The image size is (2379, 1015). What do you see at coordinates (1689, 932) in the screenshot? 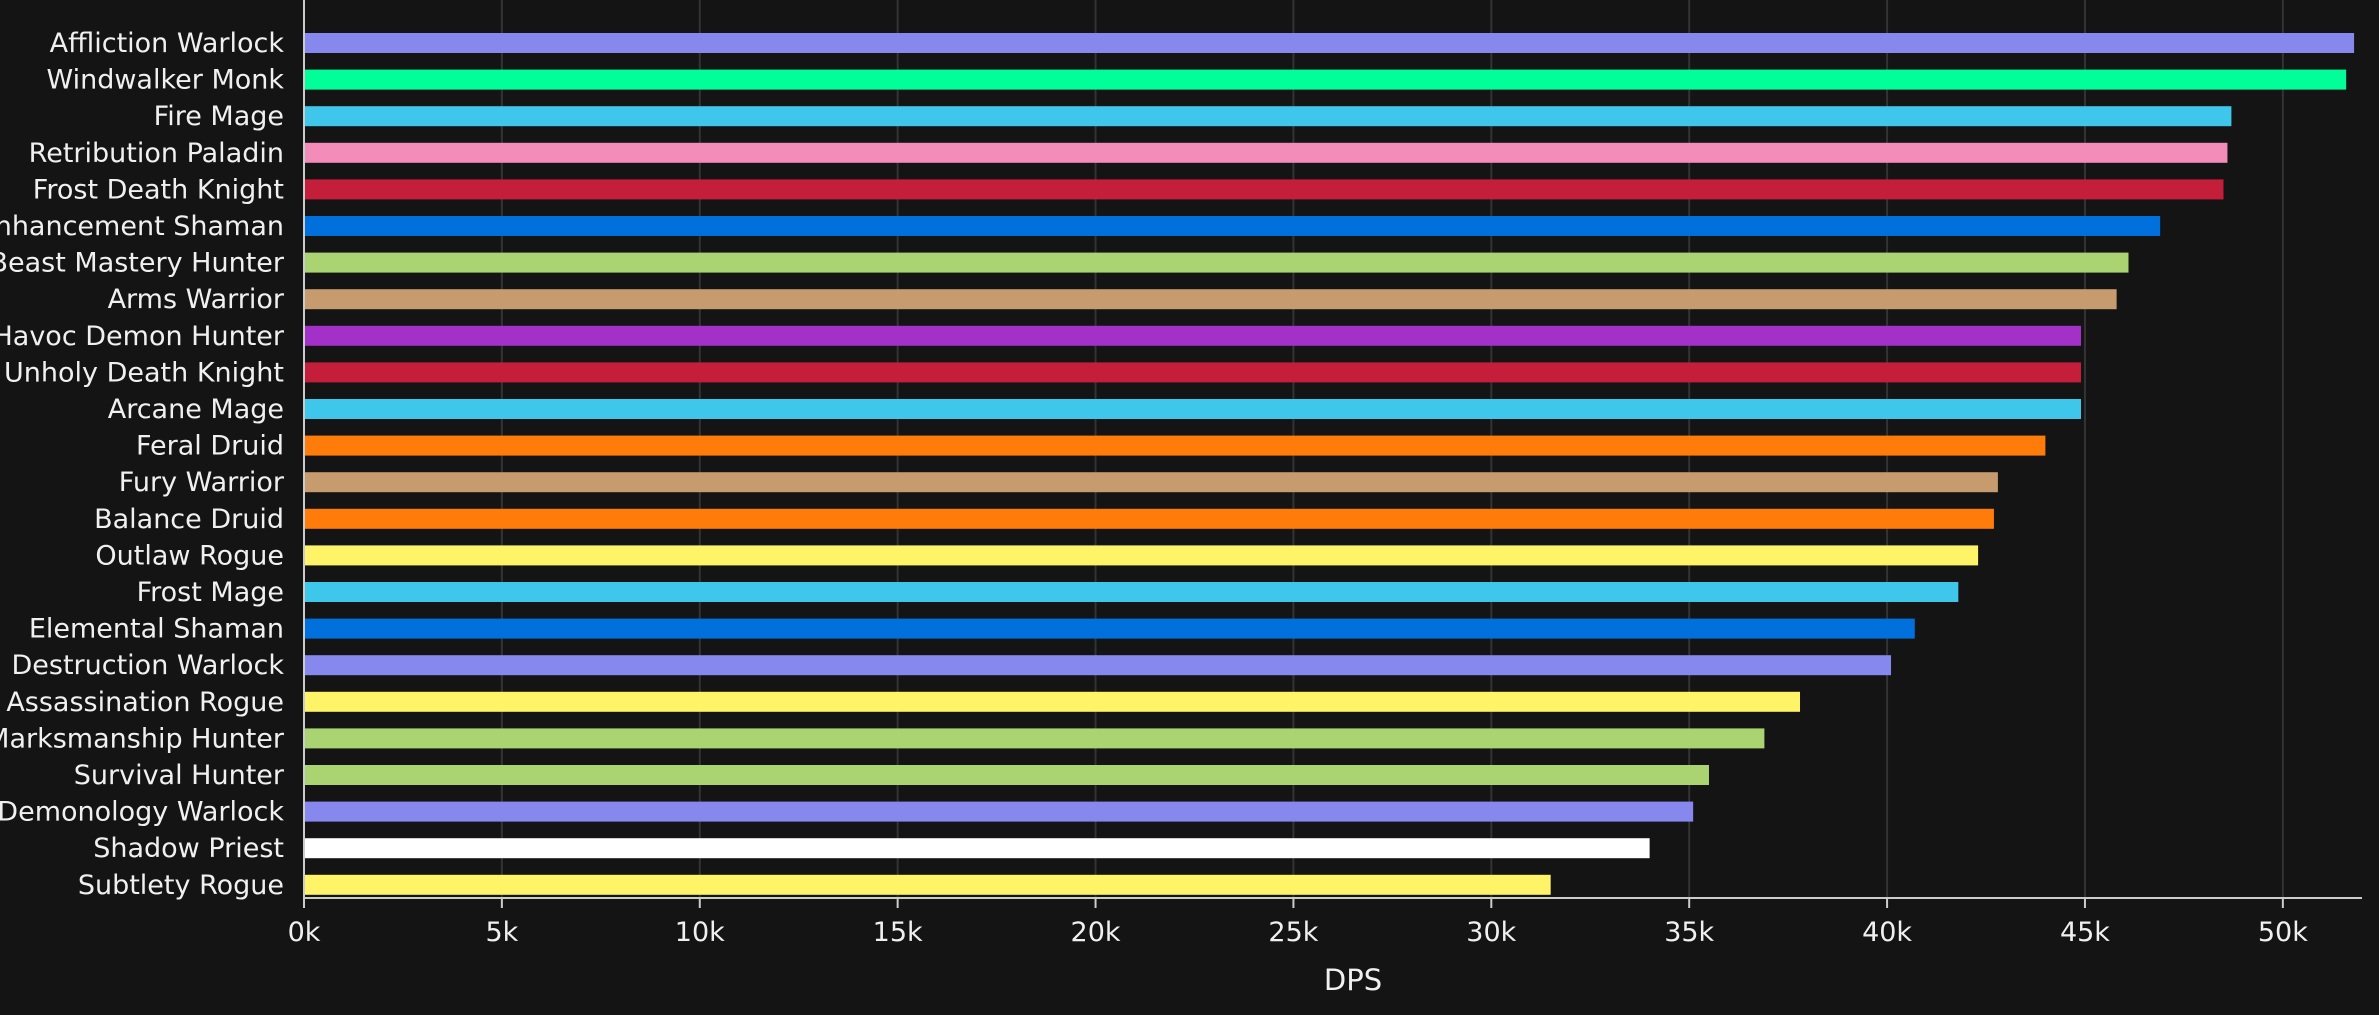
I see `x-tick-label: 35k` at bounding box center [1689, 932].